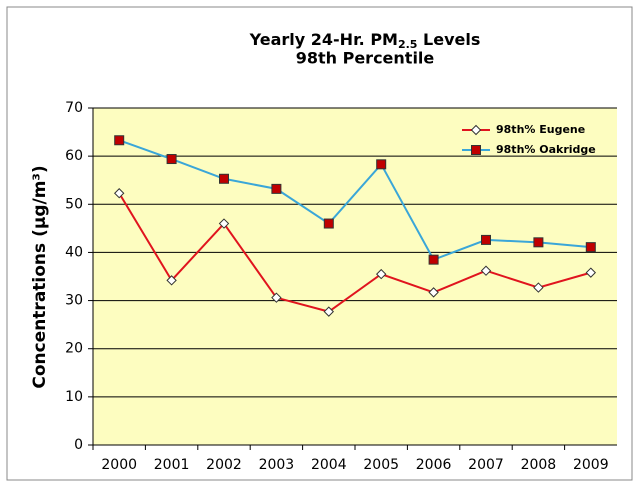 Image resolution: width=639 pixels, height=485 pixels. Describe the element at coordinates (74, 108) in the screenshot. I see `y-tick-label: 70` at that location.